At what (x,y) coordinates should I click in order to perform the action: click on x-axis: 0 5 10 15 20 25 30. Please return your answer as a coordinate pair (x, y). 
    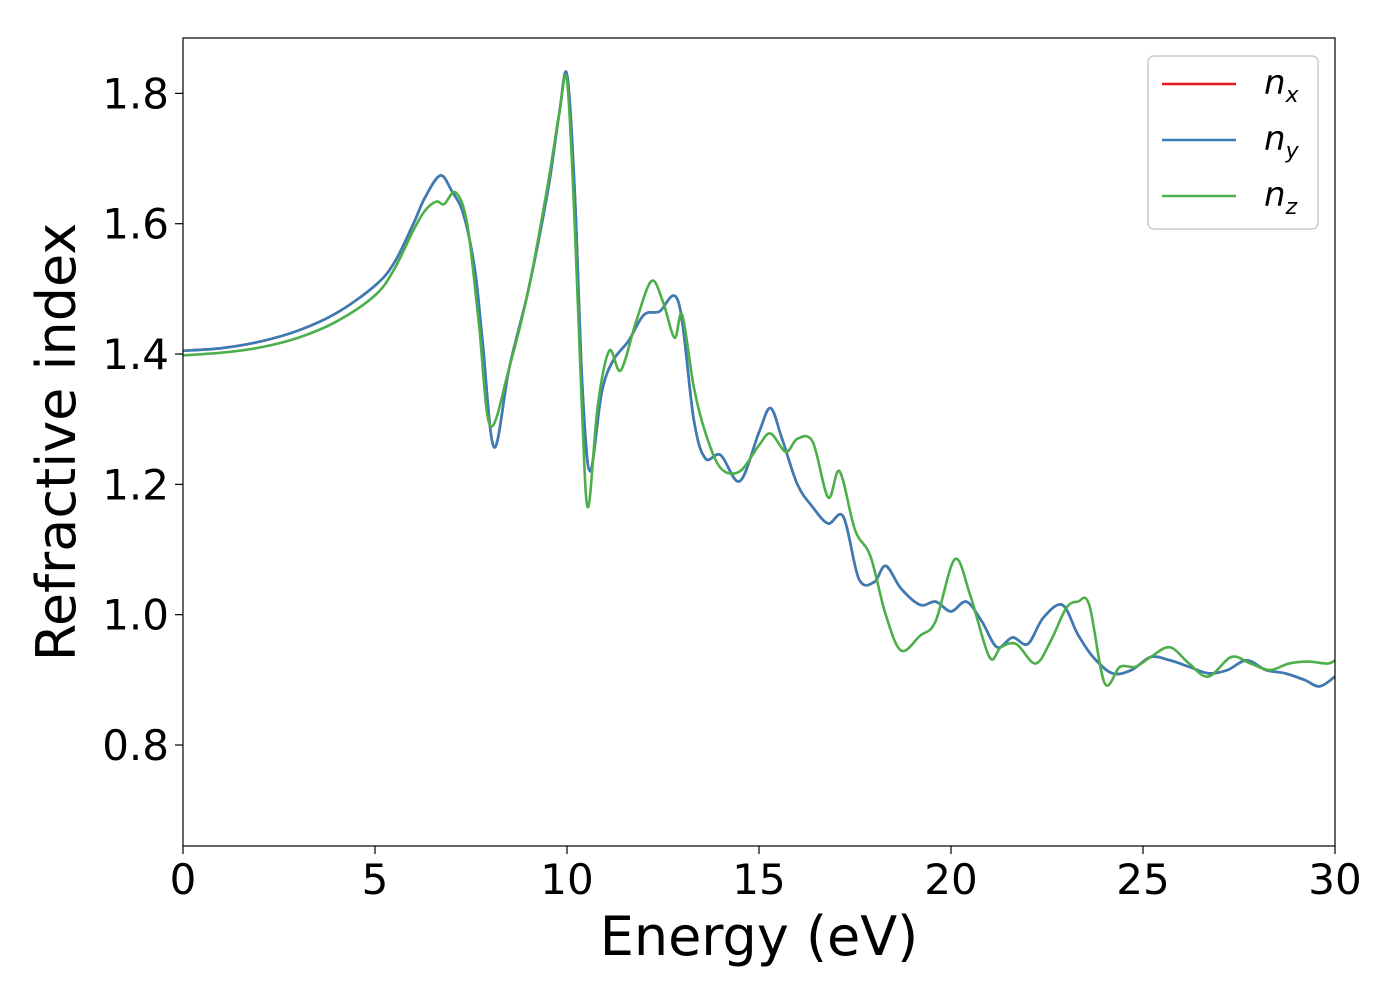
    Looking at the image, I should click on (766, 875).